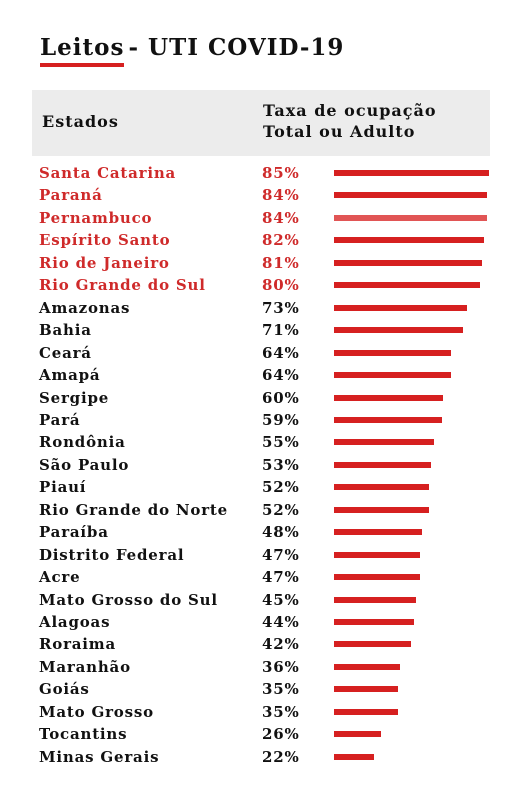 The width and height of the screenshot is (531, 800). What do you see at coordinates (281, 285) in the screenshot?
I see `occupancy-value-label: 80%` at bounding box center [281, 285].